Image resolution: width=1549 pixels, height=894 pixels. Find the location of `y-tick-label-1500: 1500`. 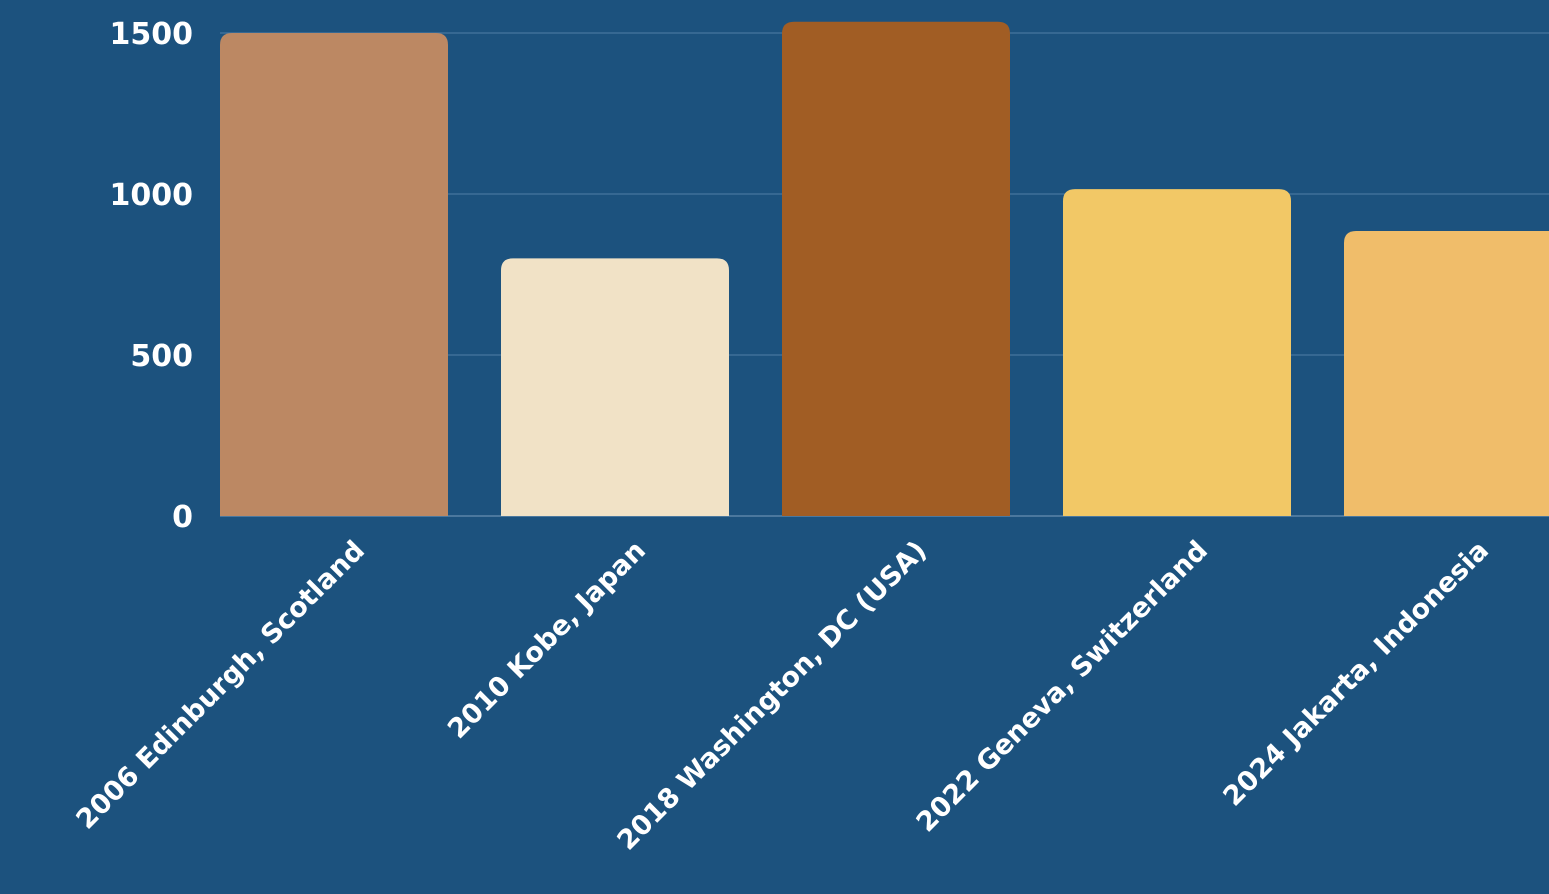

y-tick-label-1500: 1500 is located at coordinates (152, 34).